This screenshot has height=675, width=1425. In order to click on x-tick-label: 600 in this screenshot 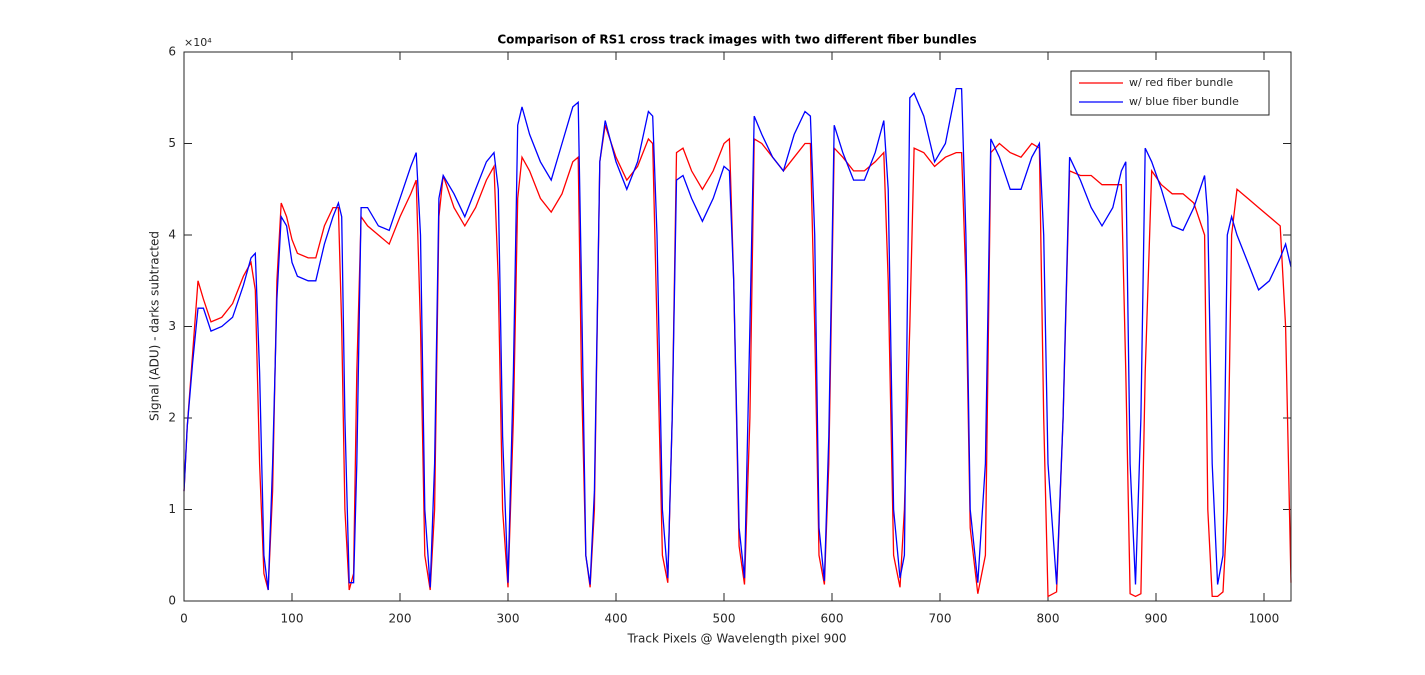, I will do `click(832, 619)`.